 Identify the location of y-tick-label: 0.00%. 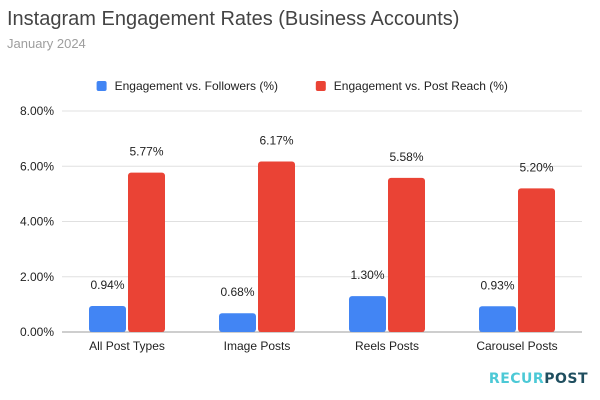
(37, 332).